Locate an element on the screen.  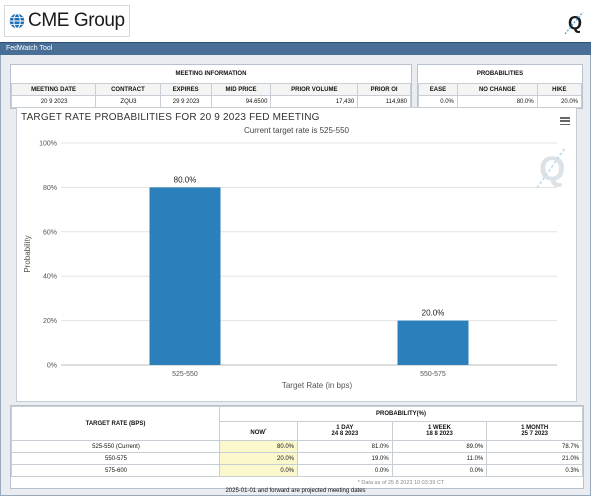
col-1-month: 1 MONTH 25 7 2023 is located at coordinates (534, 431).